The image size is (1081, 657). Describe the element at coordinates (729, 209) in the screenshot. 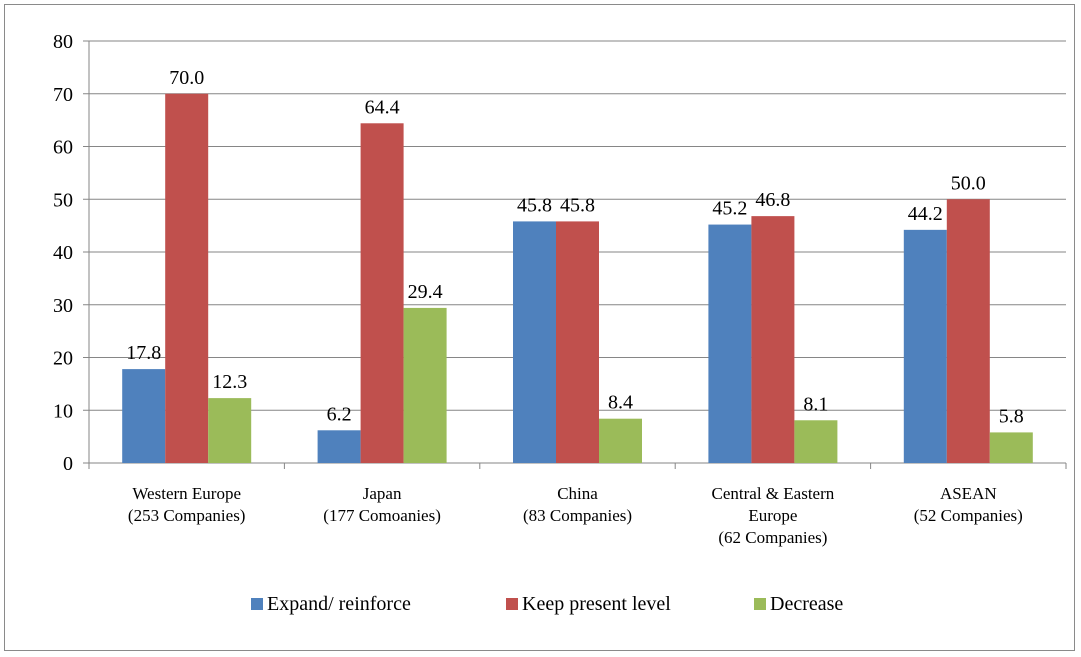

I see `data-label: 45.2` at that location.